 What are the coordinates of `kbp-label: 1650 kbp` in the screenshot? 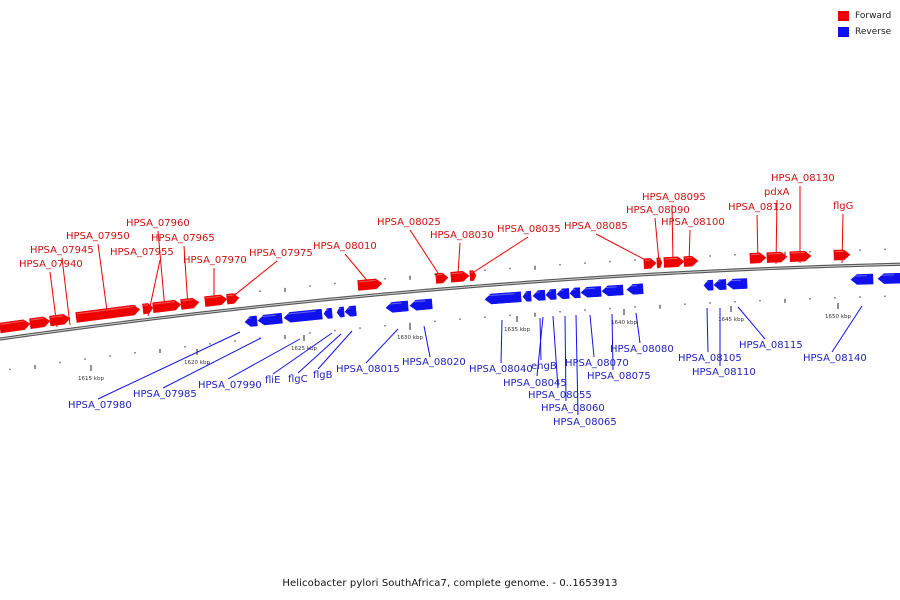 It's located at (838, 317).